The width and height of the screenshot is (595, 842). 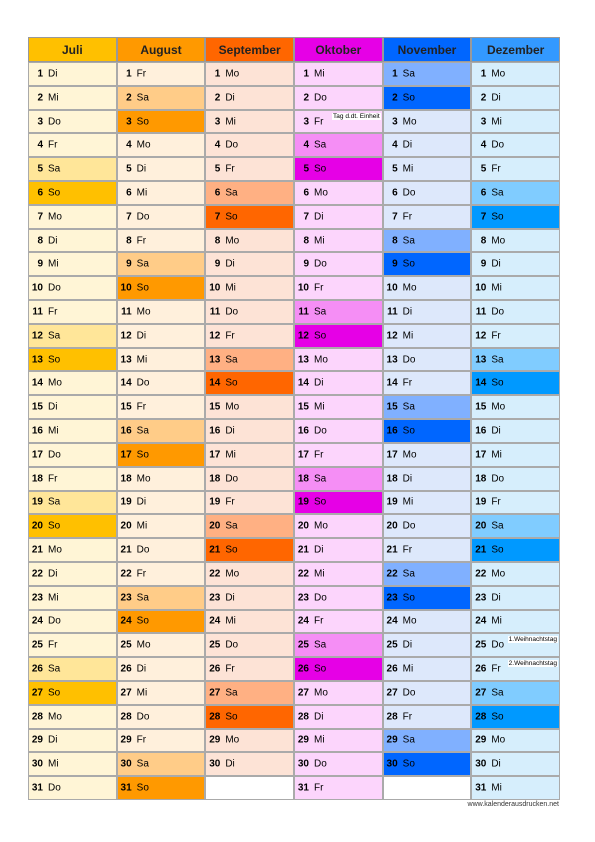 What do you see at coordinates (217, 145) in the screenshot?
I see `day-number: 4` at bounding box center [217, 145].